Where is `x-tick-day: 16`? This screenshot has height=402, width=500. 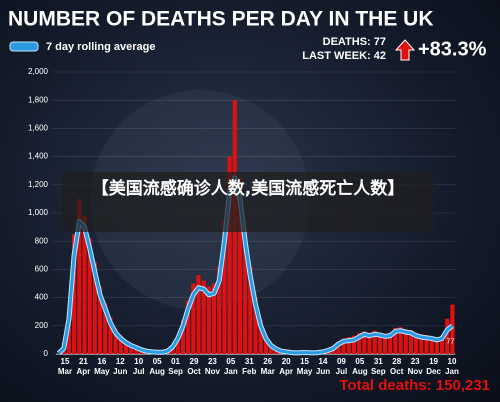 x-tick-day: 16 is located at coordinates (101, 361).